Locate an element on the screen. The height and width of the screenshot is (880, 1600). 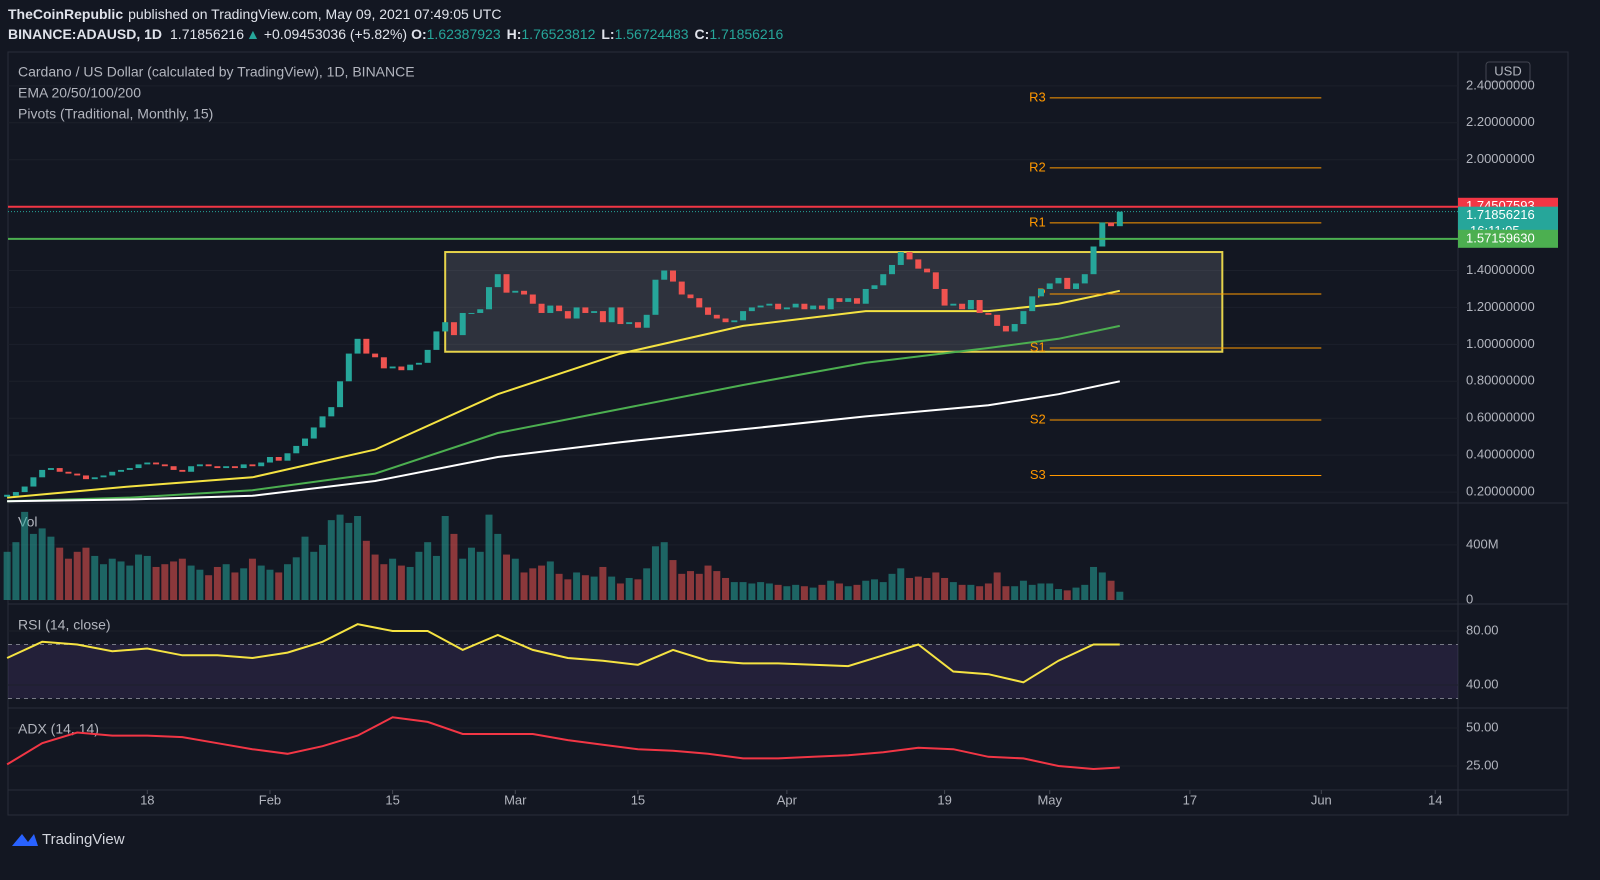
low: 1.56724483 is located at coordinates (652, 34).